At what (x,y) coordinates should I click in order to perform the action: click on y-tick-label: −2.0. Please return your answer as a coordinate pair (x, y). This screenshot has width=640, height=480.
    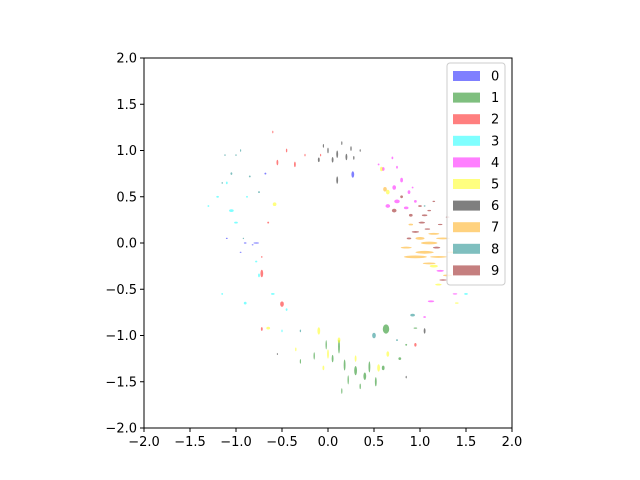
    Looking at the image, I should click on (121, 429).